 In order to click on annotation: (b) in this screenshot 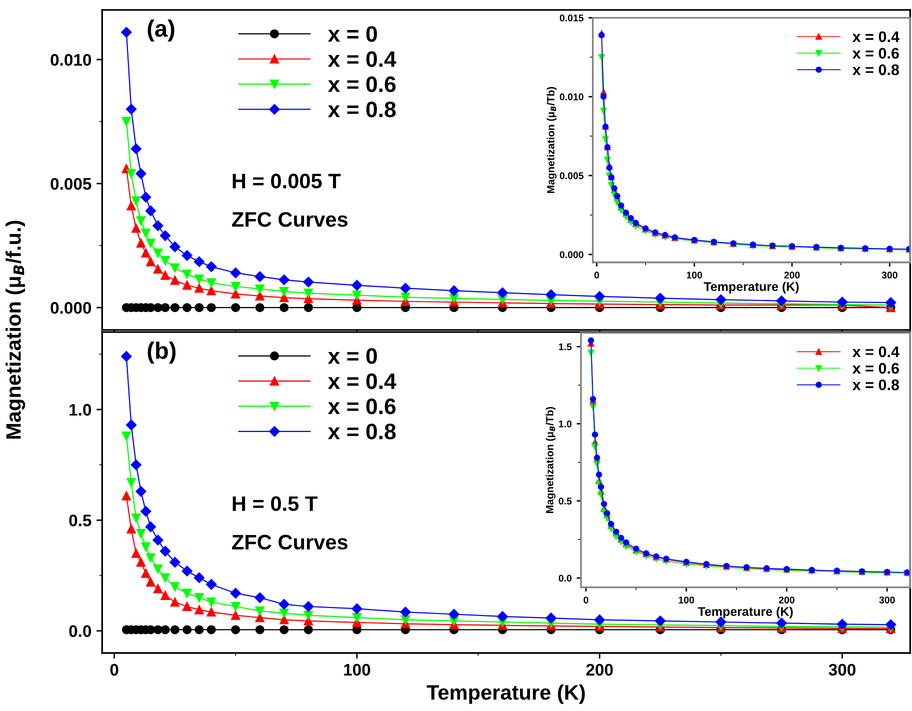, I will do `click(162, 353)`.